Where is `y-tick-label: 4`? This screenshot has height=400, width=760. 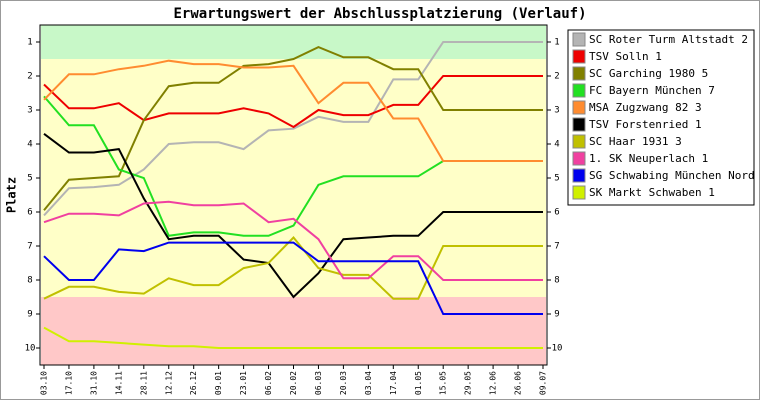
y-tick-label: 4 is located at coordinates (29, 145).